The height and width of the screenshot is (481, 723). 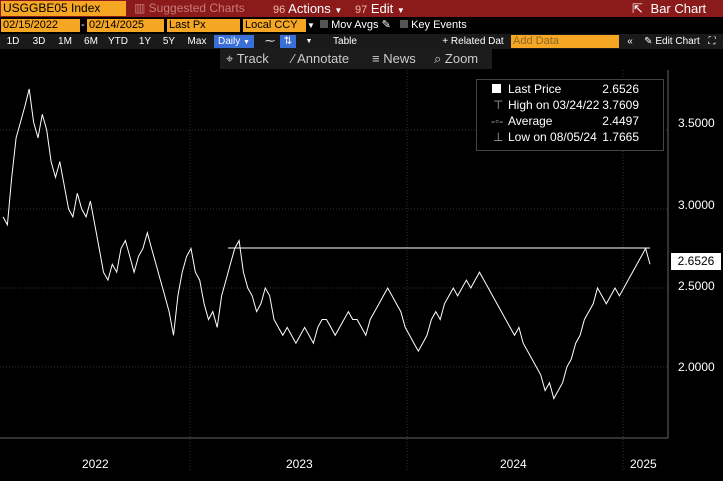 What do you see at coordinates (565, 41) in the screenshot?
I see `add-data-input: Add Data` at bounding box center [565, 41].